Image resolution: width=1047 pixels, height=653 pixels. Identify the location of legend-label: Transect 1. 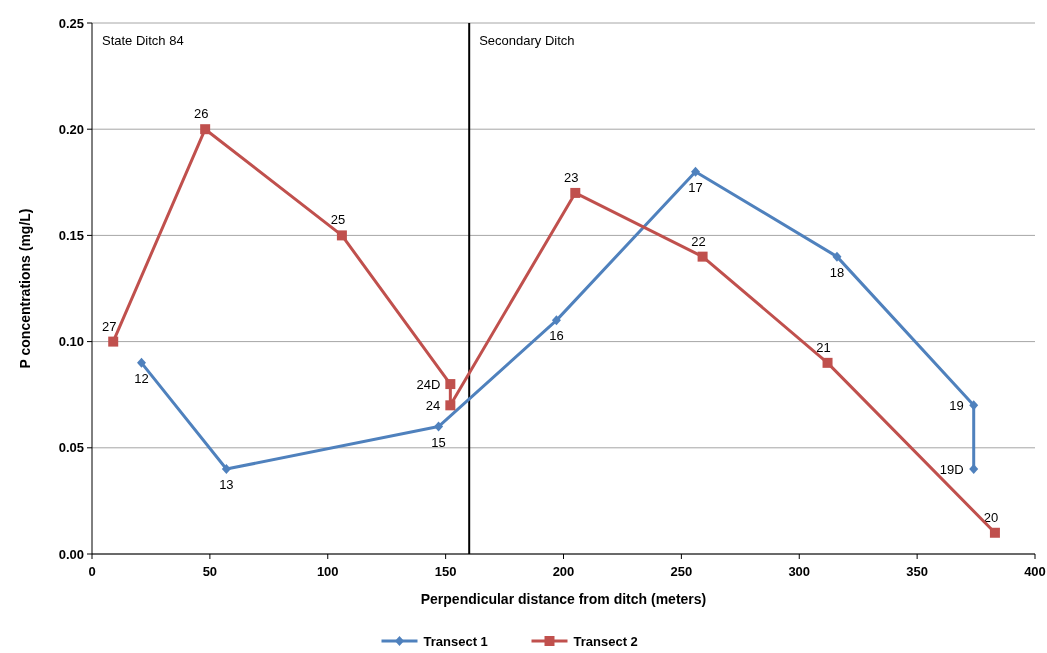
(455, 641).